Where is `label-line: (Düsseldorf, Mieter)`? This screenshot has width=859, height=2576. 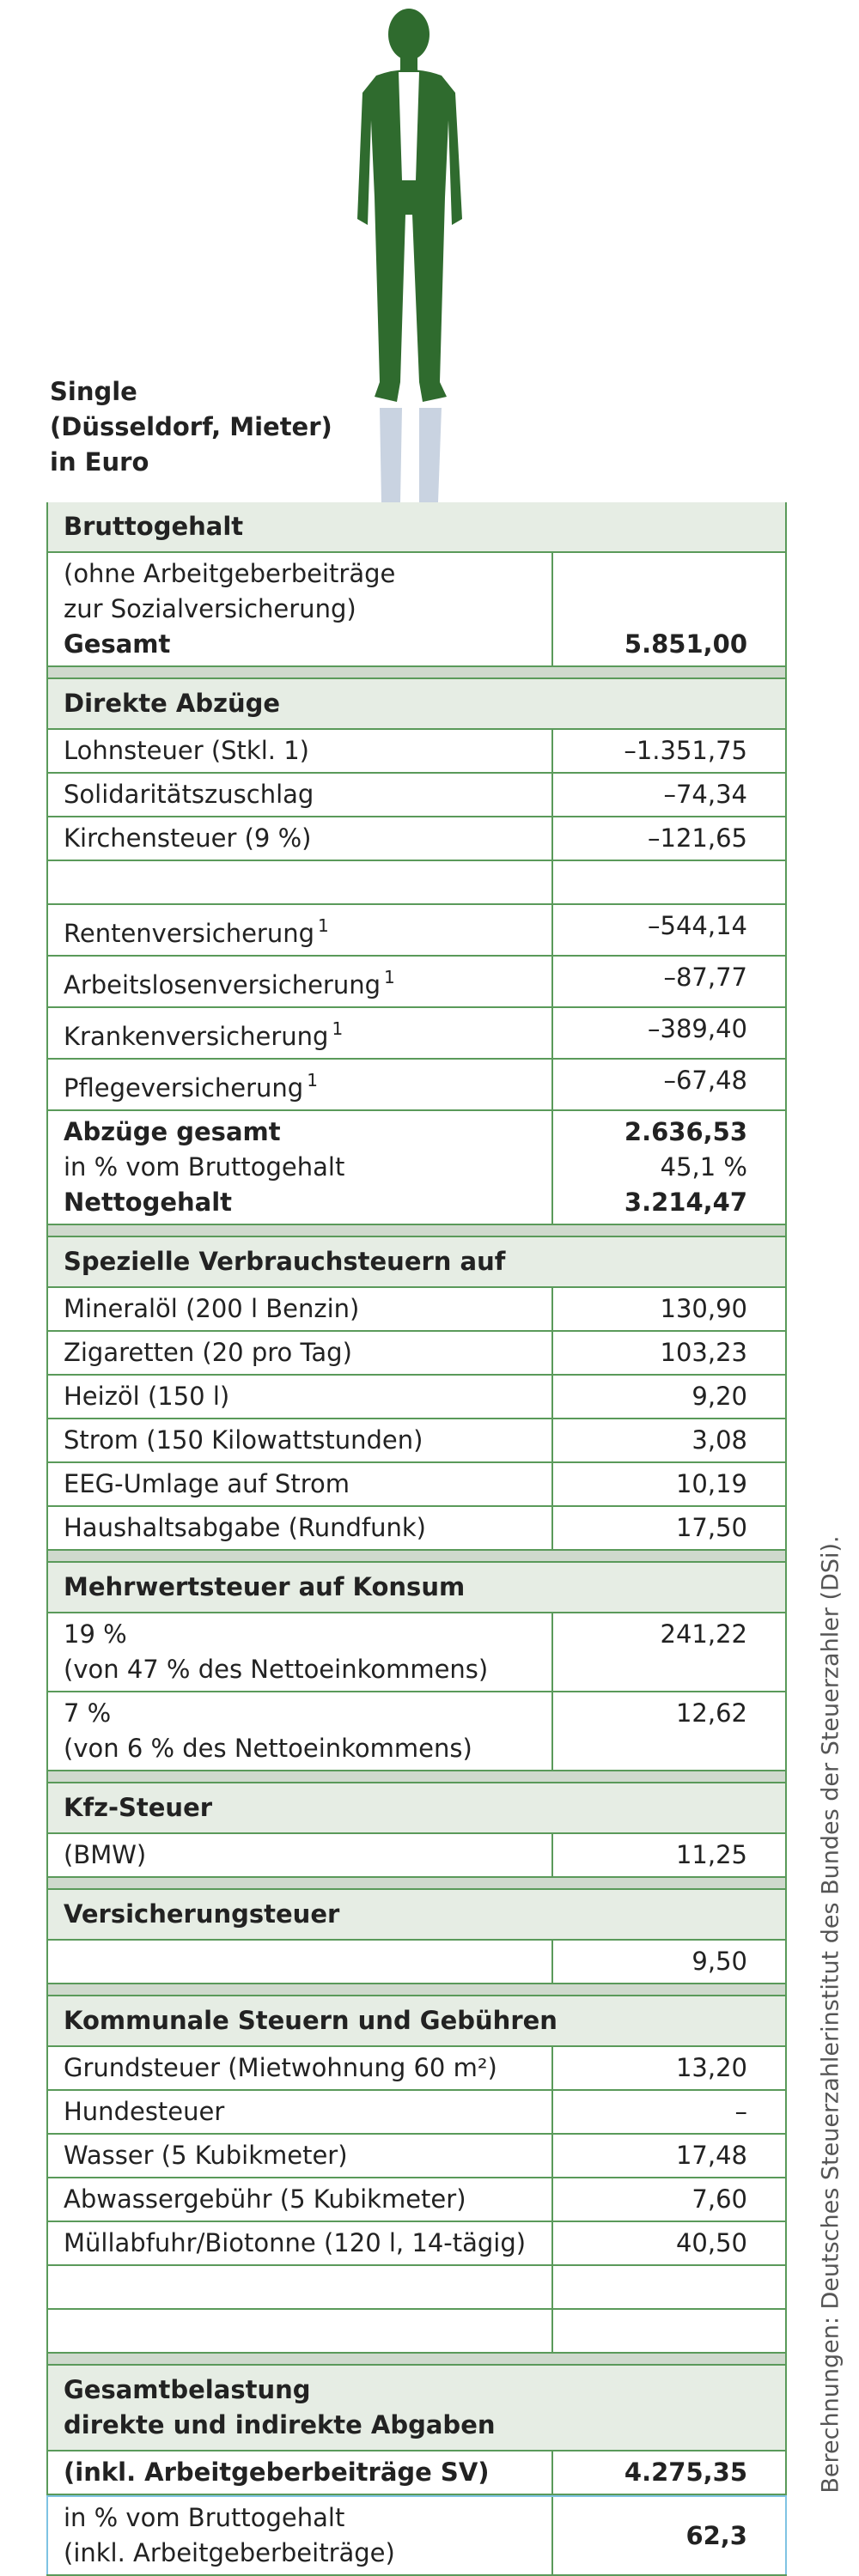
label-line: (Düsseldorf, Mieter) is located at coordinates (191, 426).